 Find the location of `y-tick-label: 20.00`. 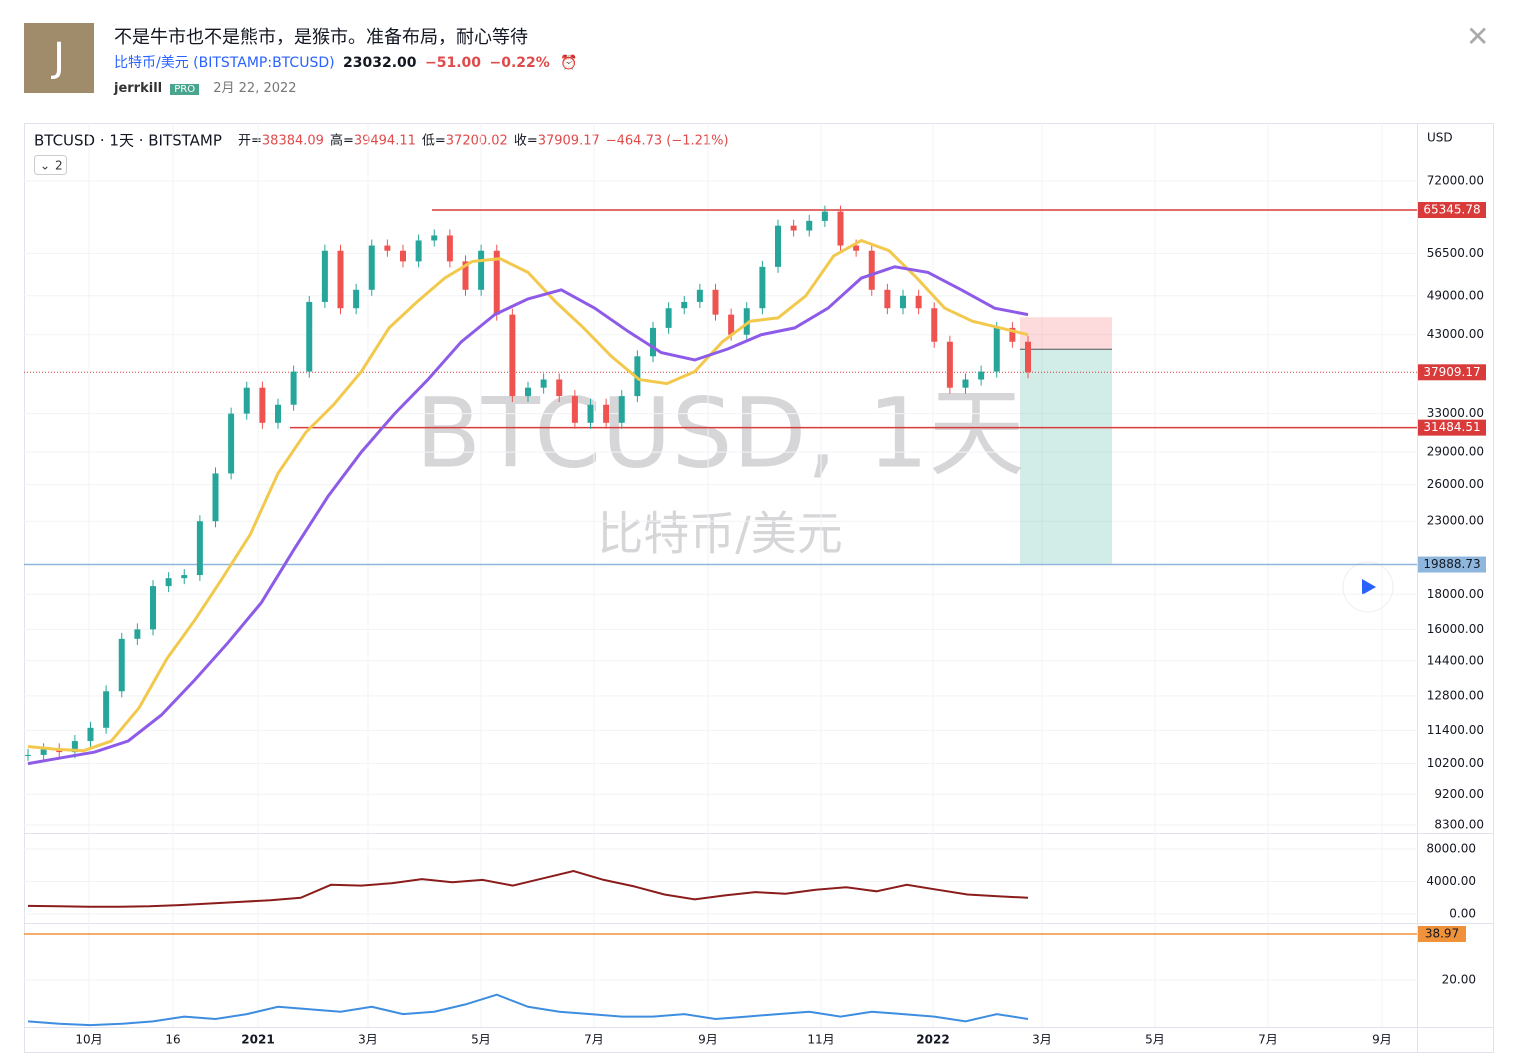

y-tick-label: 20.00 is located at coordinates (1459, 980).